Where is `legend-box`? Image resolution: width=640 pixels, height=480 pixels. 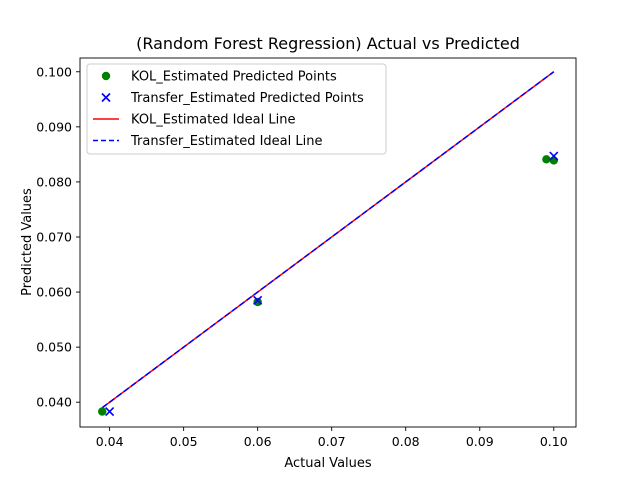 legend-box is located at coordinates (236, 109).